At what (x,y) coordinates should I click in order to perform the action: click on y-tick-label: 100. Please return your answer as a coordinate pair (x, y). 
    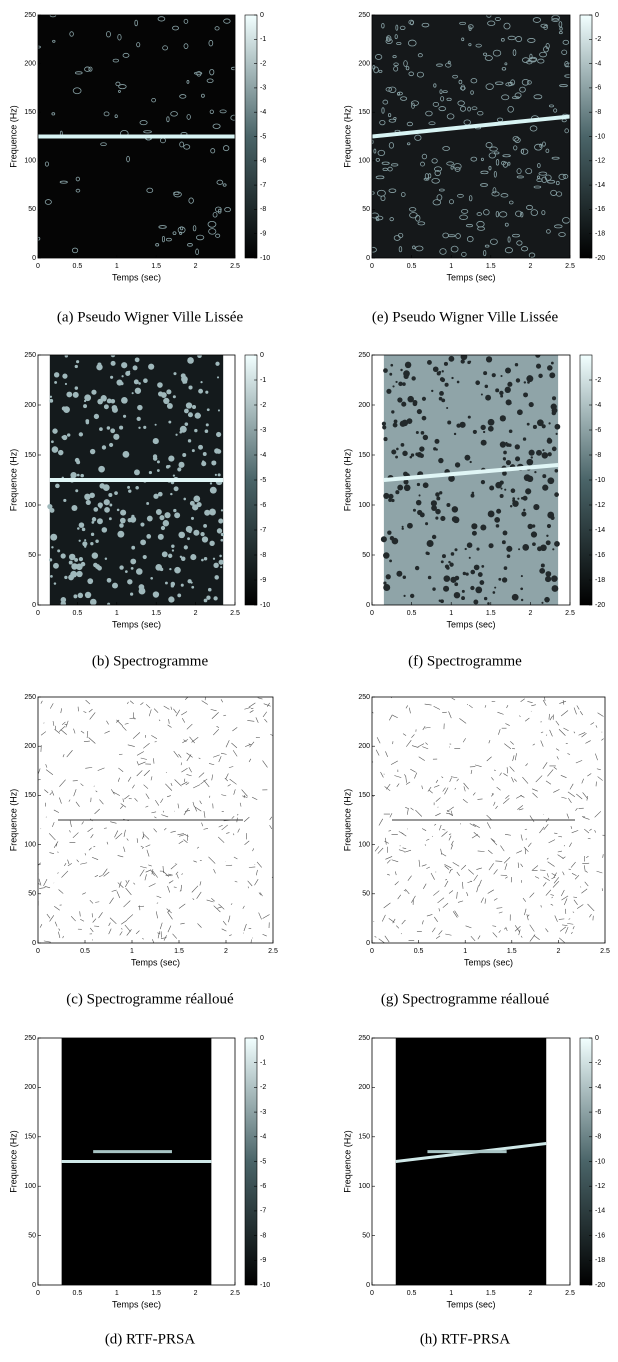
    Looking at the image, I should click on (364, 161).